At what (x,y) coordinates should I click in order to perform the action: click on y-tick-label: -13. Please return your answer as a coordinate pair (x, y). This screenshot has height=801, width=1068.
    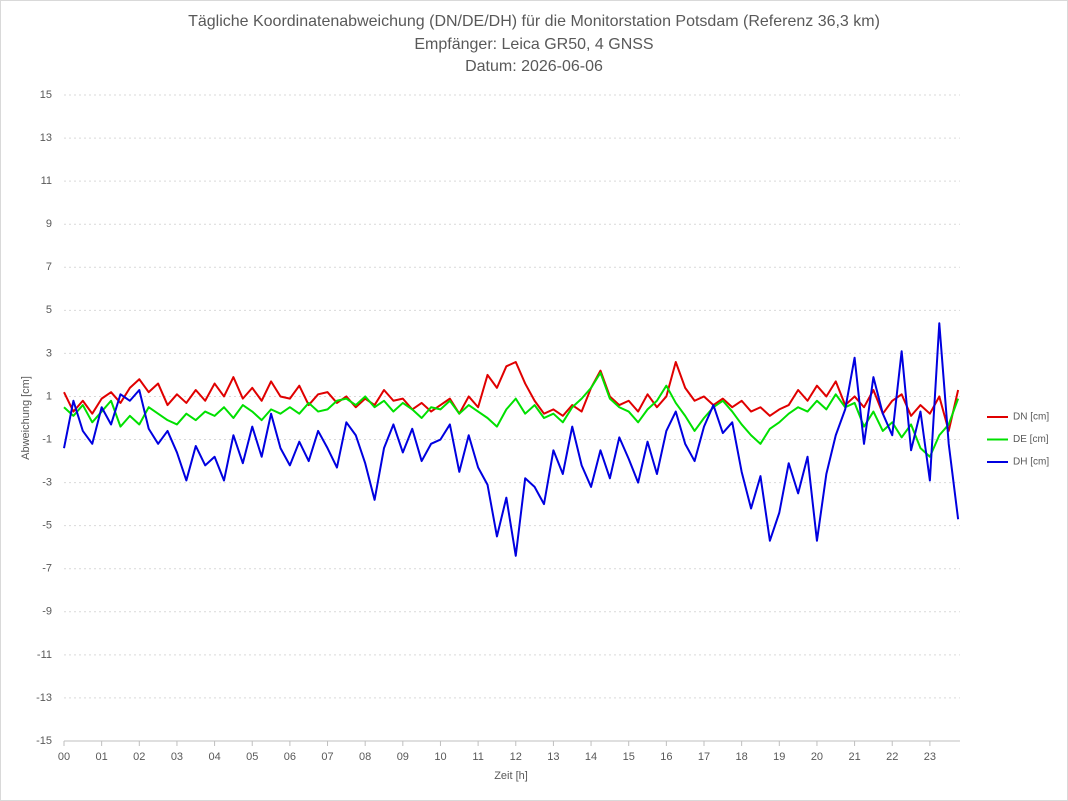
    Looking at the image, I should click on (44, 698).